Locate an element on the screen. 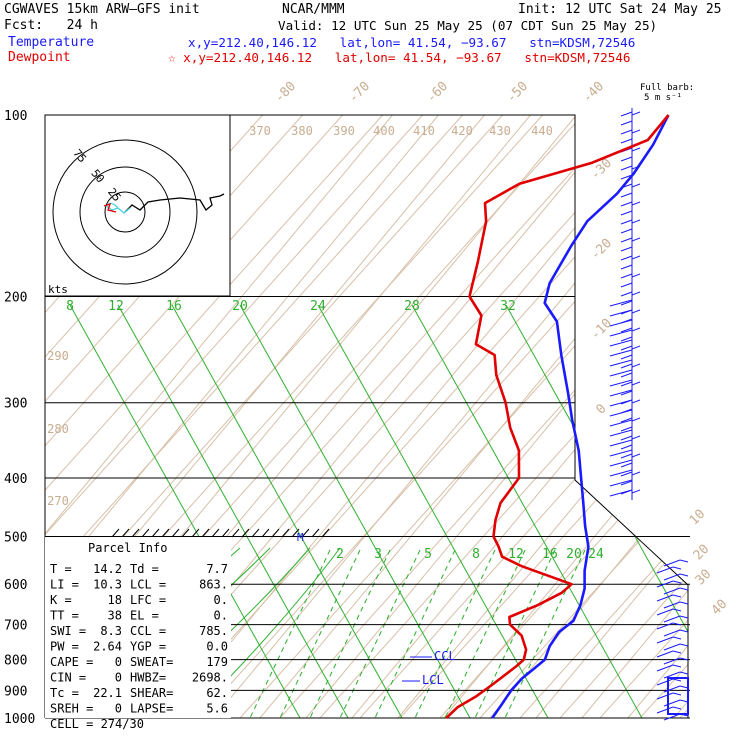 This screenshot has height=740, width=740. parcel-param-name: K = is located at coordinates (61, 600).